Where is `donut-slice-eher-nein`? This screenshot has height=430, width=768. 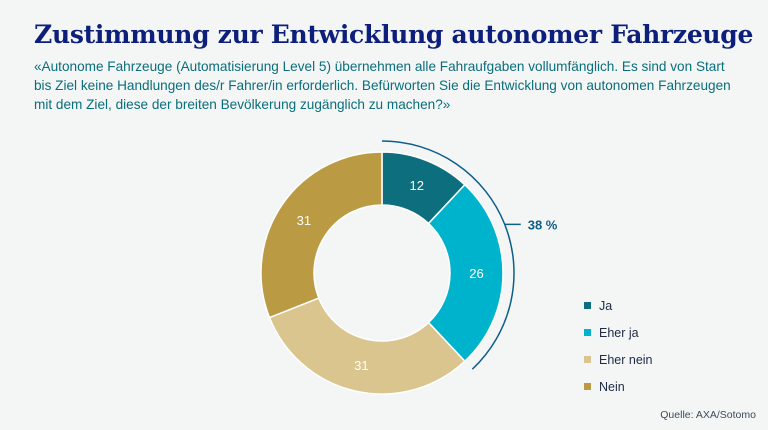 donut-slice-eher-nein is located at coordinates (367, 346).